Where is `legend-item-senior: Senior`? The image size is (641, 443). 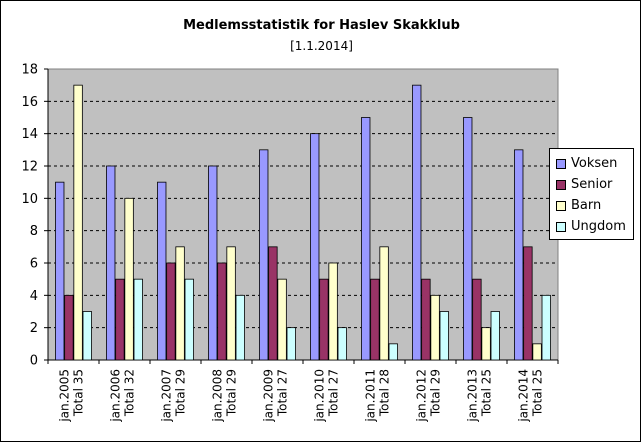 legend-item-senior: Senior is located at coordinates (594, 184).